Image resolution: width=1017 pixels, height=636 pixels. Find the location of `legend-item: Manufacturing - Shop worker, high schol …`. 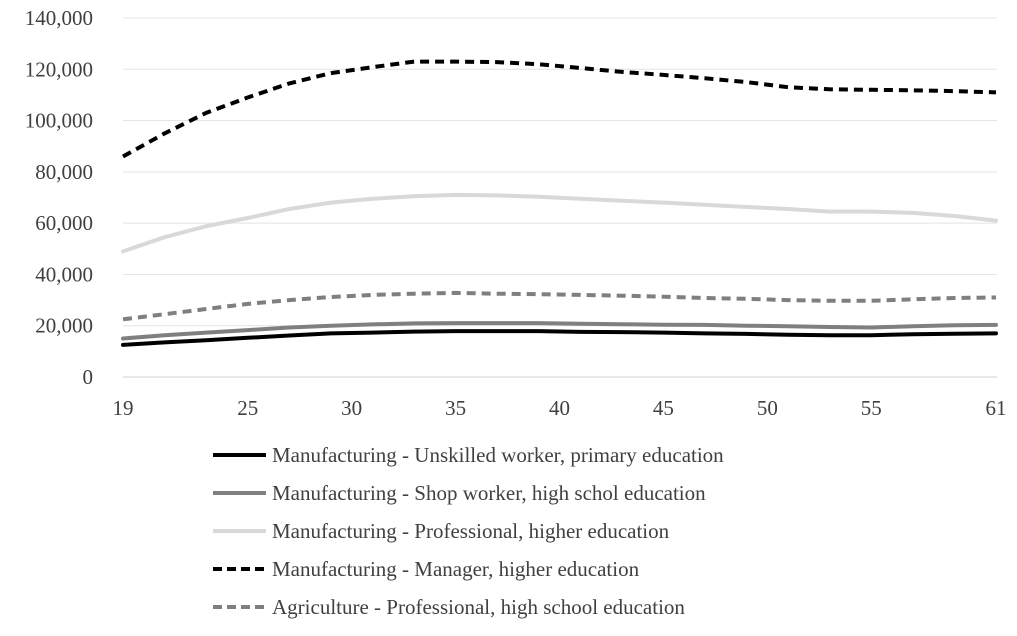

legend-item: Manufacturing - Shop worker, high schol … is located at coordinates (459, 493).